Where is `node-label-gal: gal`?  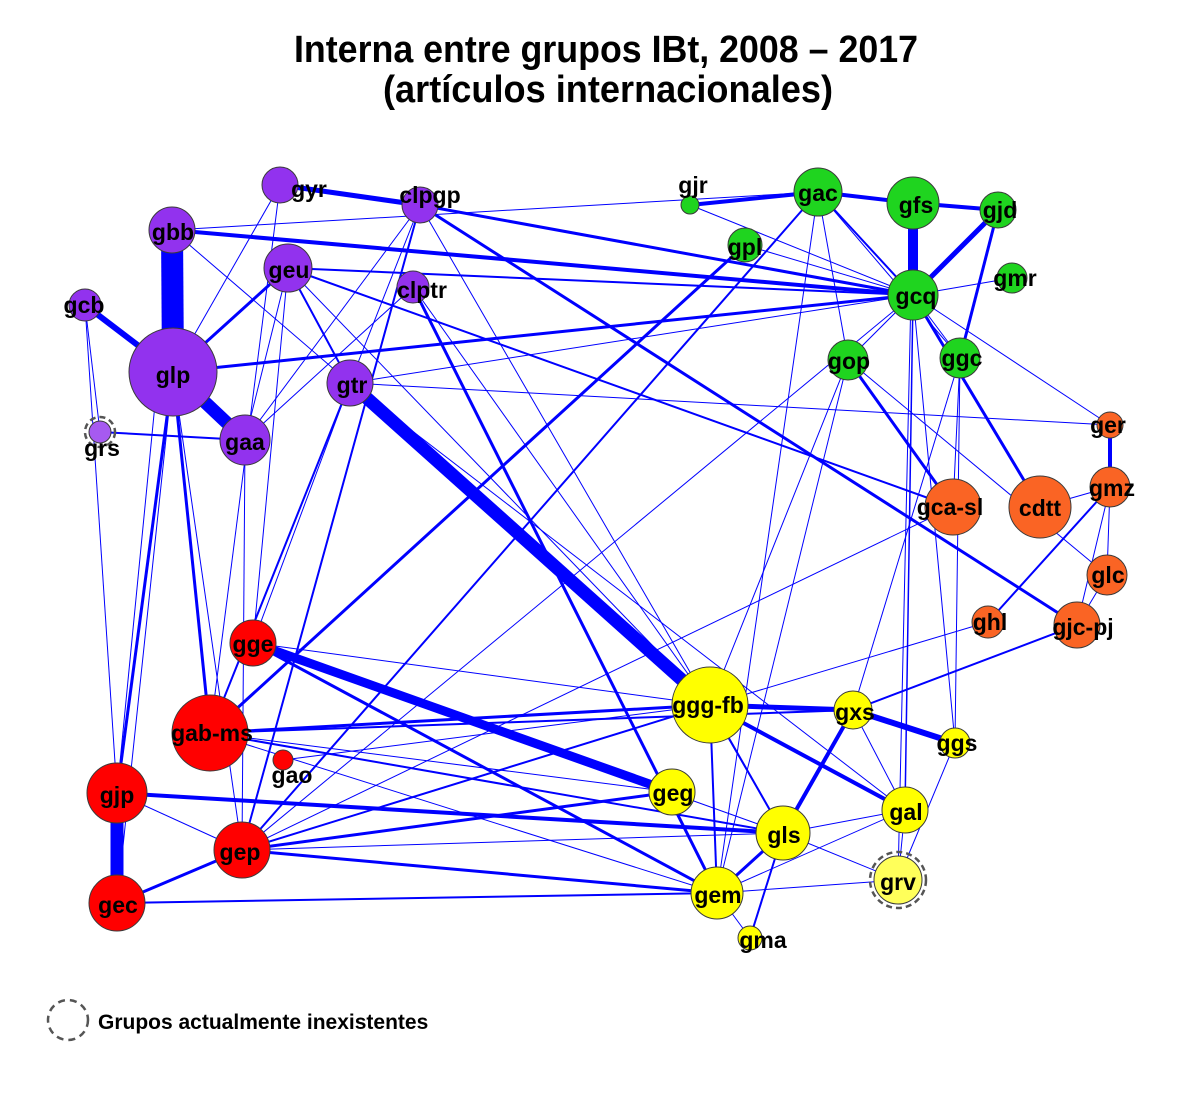
node-label-gal: gal is located at coordinates (905, 812).